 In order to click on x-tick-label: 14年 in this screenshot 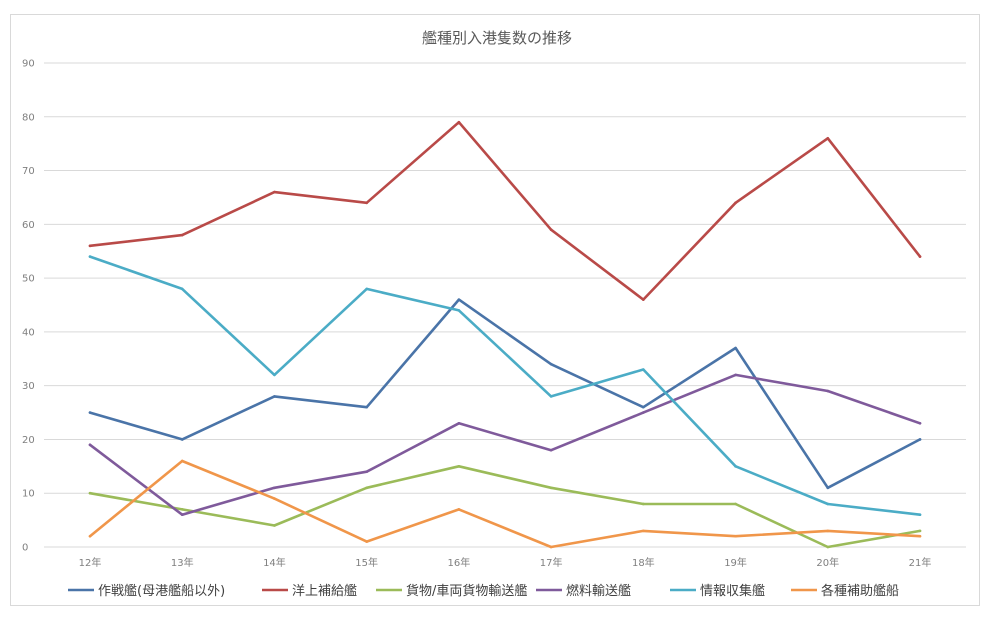, I will do `click(274, 562)`.